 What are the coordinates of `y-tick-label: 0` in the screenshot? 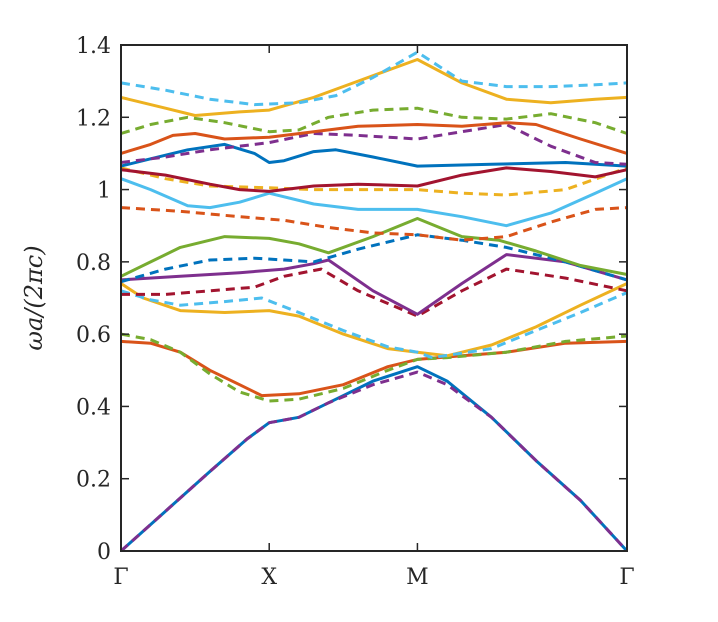 It's located at (104, 552).